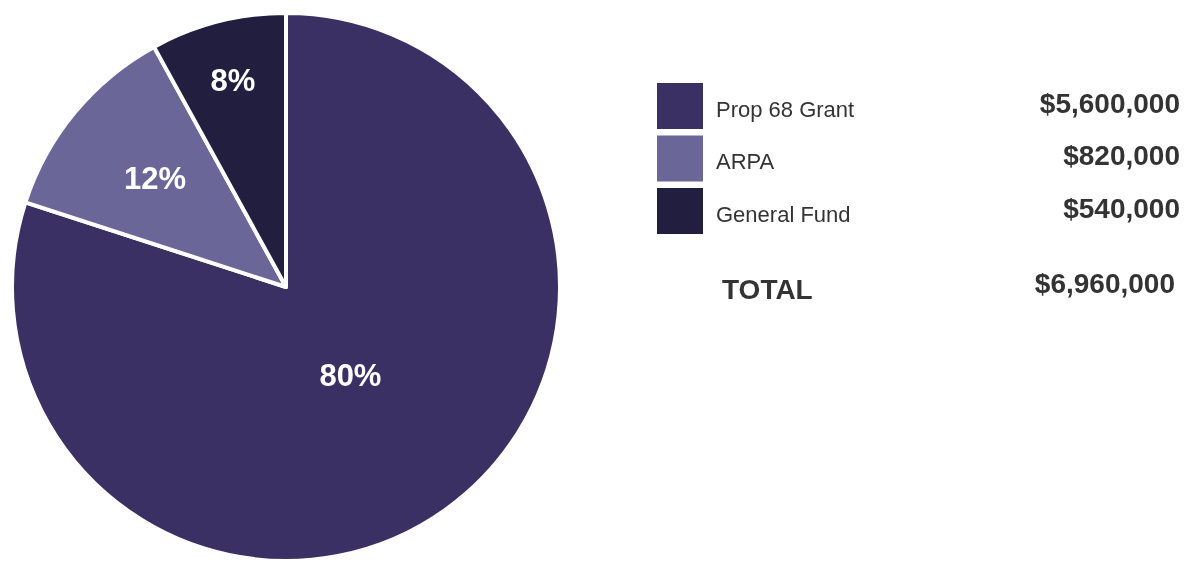 The image size is (1200, 572). What do you see at coordinates (1104, 283) in the screenshot?
I see `text: $6,960,000` at bounding box center [1104, 283].